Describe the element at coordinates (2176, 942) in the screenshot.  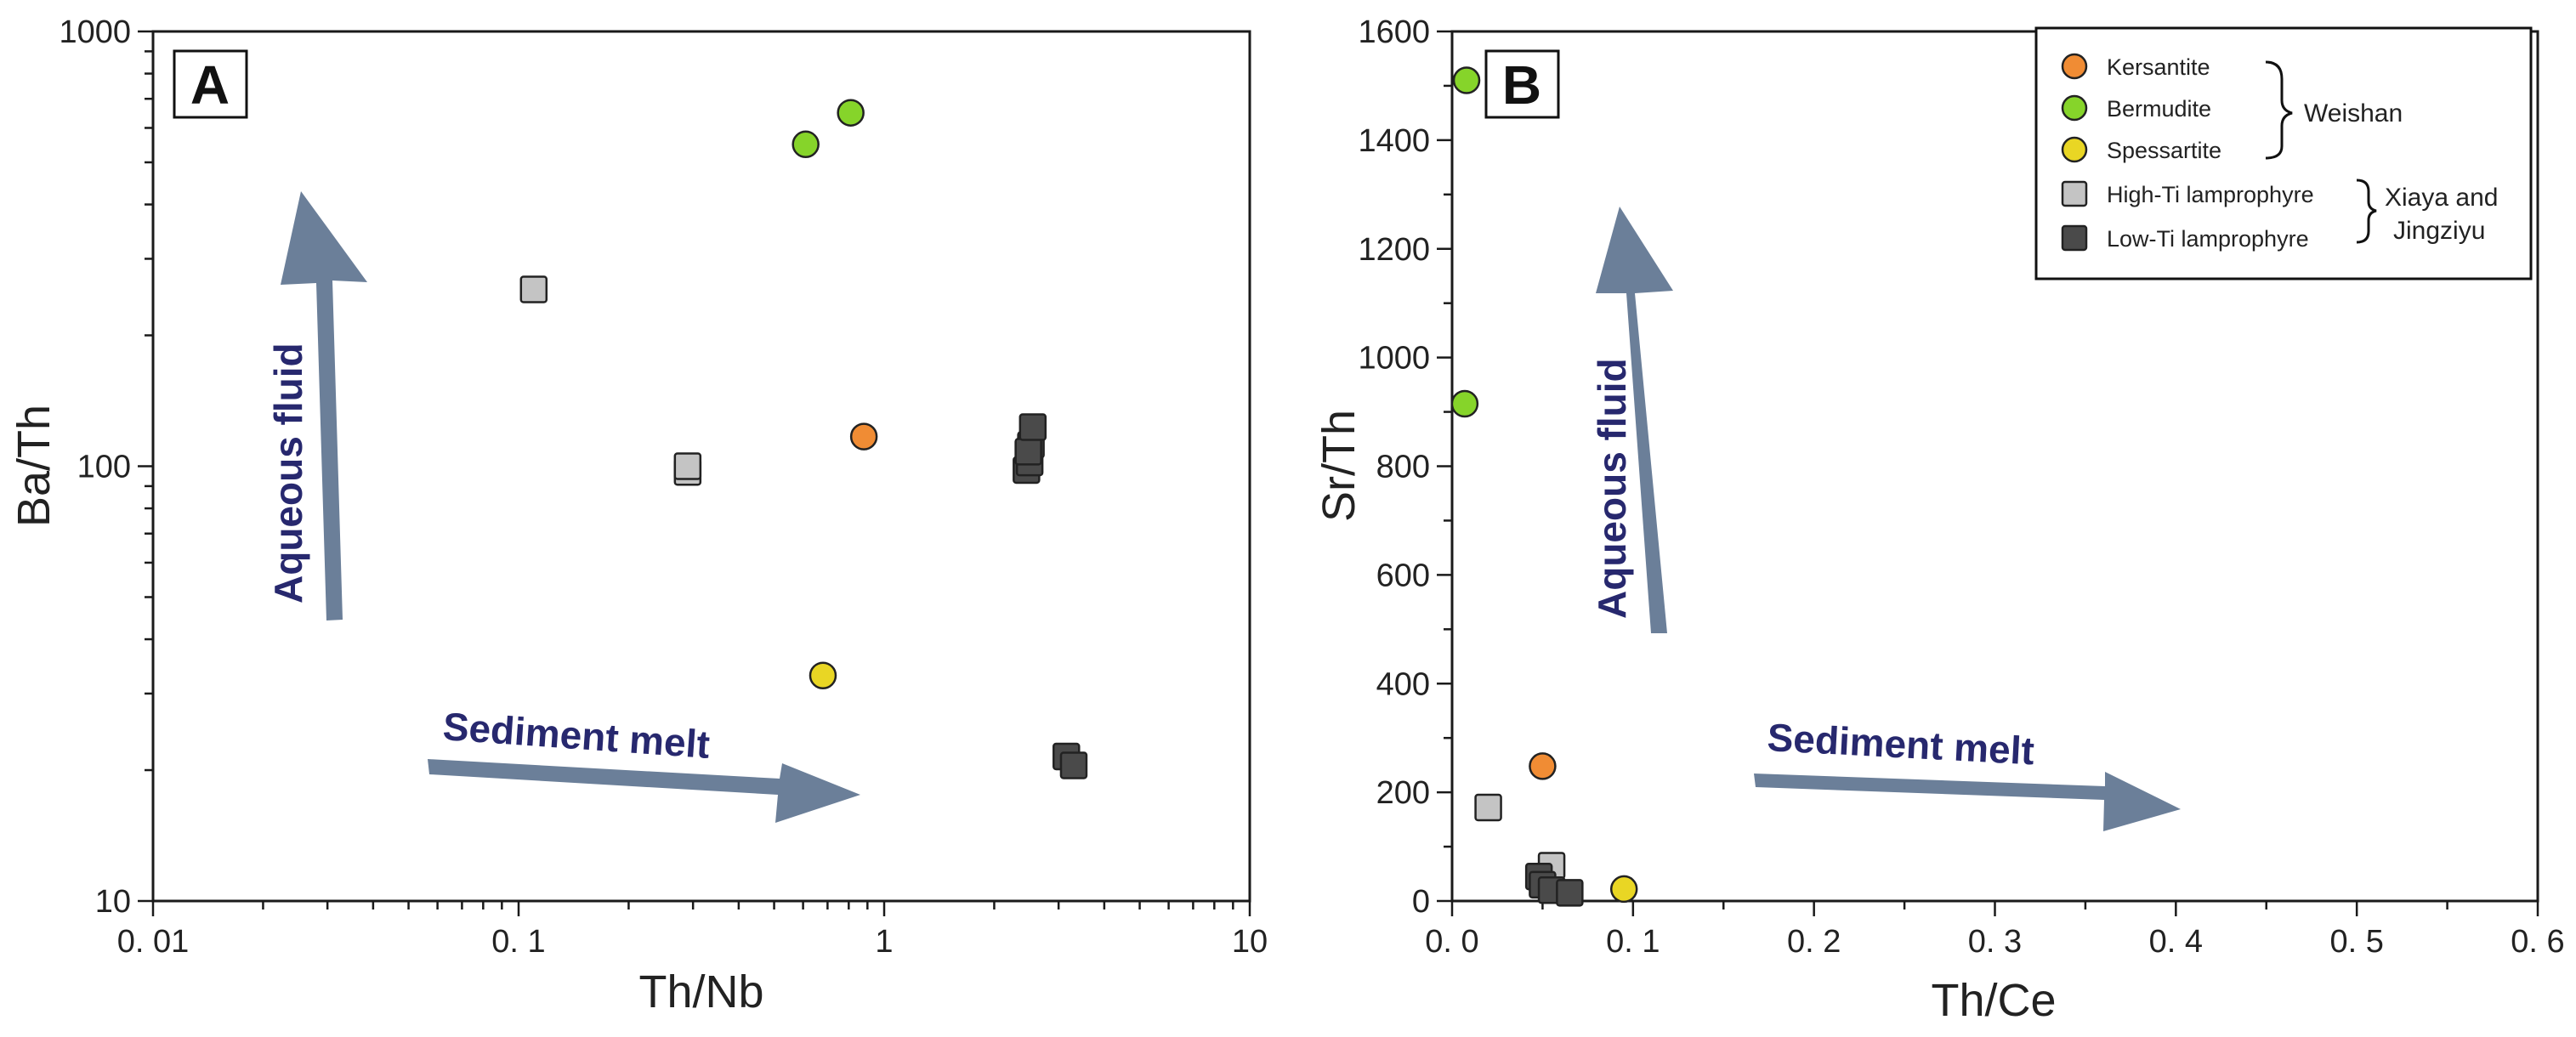
I see `panel-b-x-tick-label: 0. 4` at that location.